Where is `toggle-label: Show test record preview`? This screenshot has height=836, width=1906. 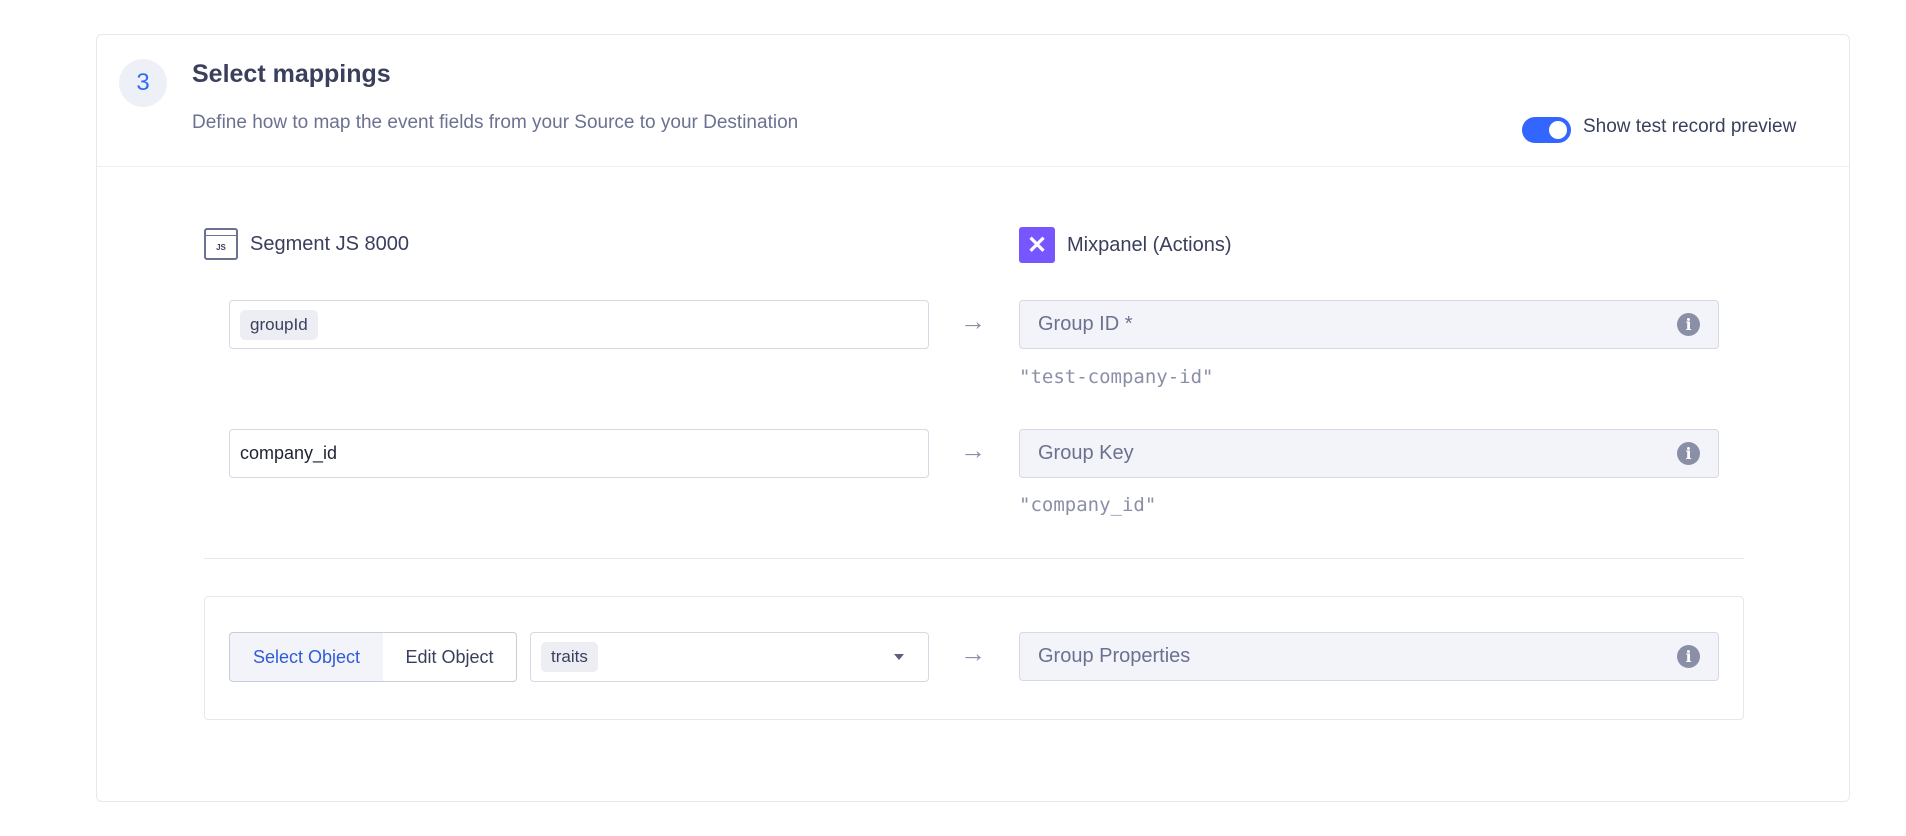
toggle-label: Show test record preview is located at coordinates (1690, 126).